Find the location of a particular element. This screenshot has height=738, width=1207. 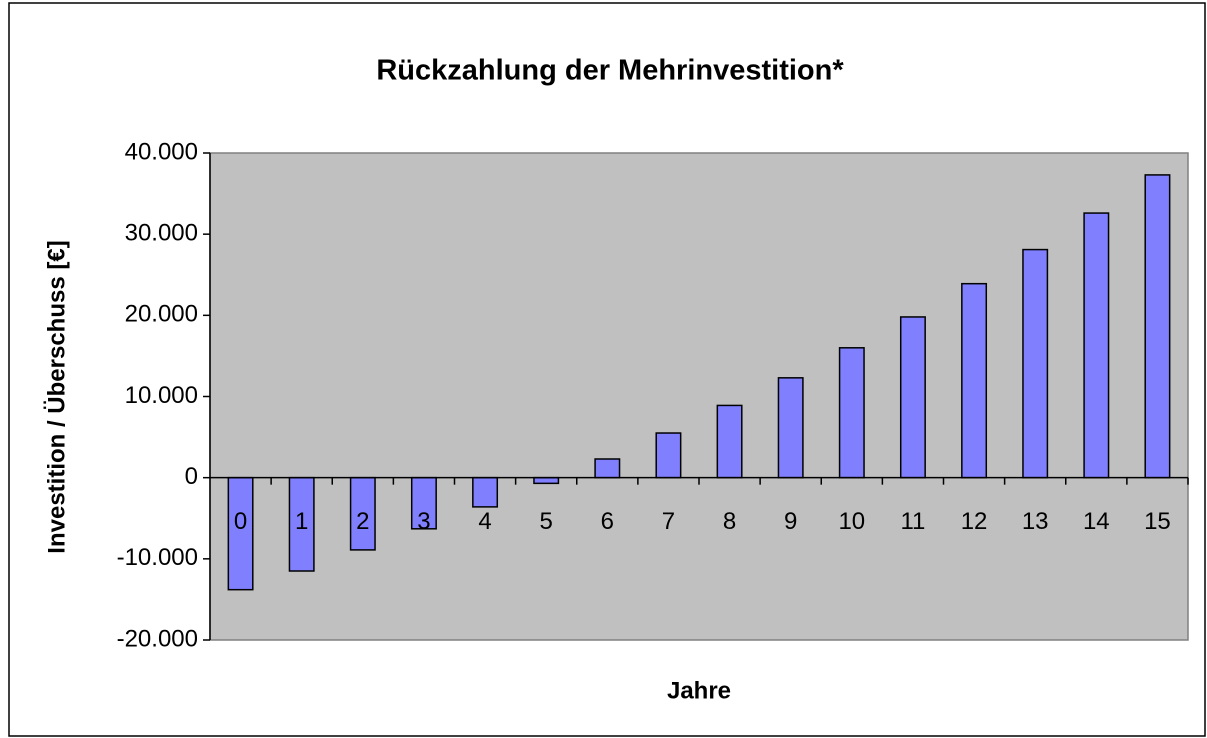

x-tick-label: 3 is located at coordinates (423, 521).